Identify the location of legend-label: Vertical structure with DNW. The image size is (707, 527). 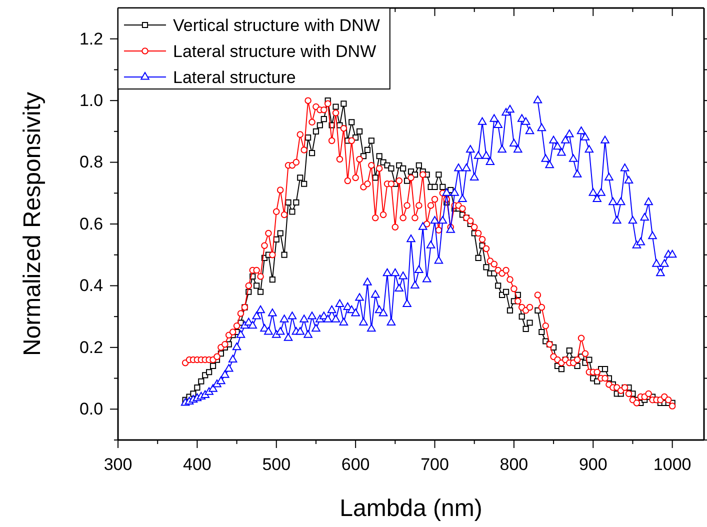
(276, 25).